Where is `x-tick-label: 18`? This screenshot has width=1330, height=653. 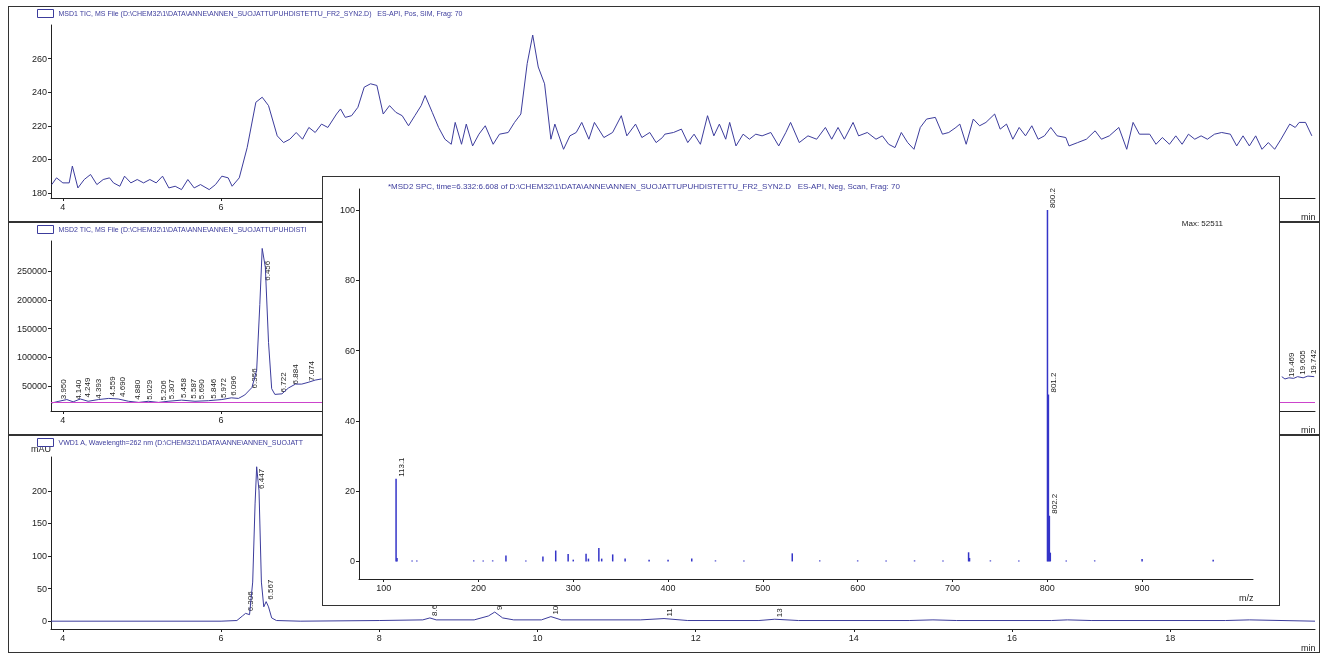
x-tick-label: 18 is located at coordinates (1170, 637).